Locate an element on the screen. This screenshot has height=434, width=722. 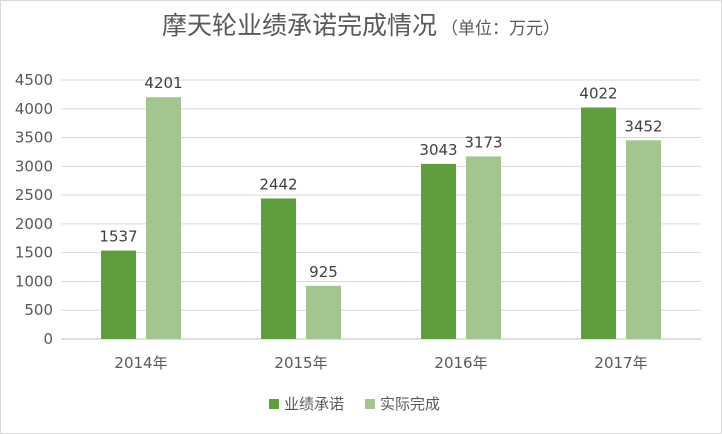
y-tick-label: 2500 is located at coordinates (34, 195).